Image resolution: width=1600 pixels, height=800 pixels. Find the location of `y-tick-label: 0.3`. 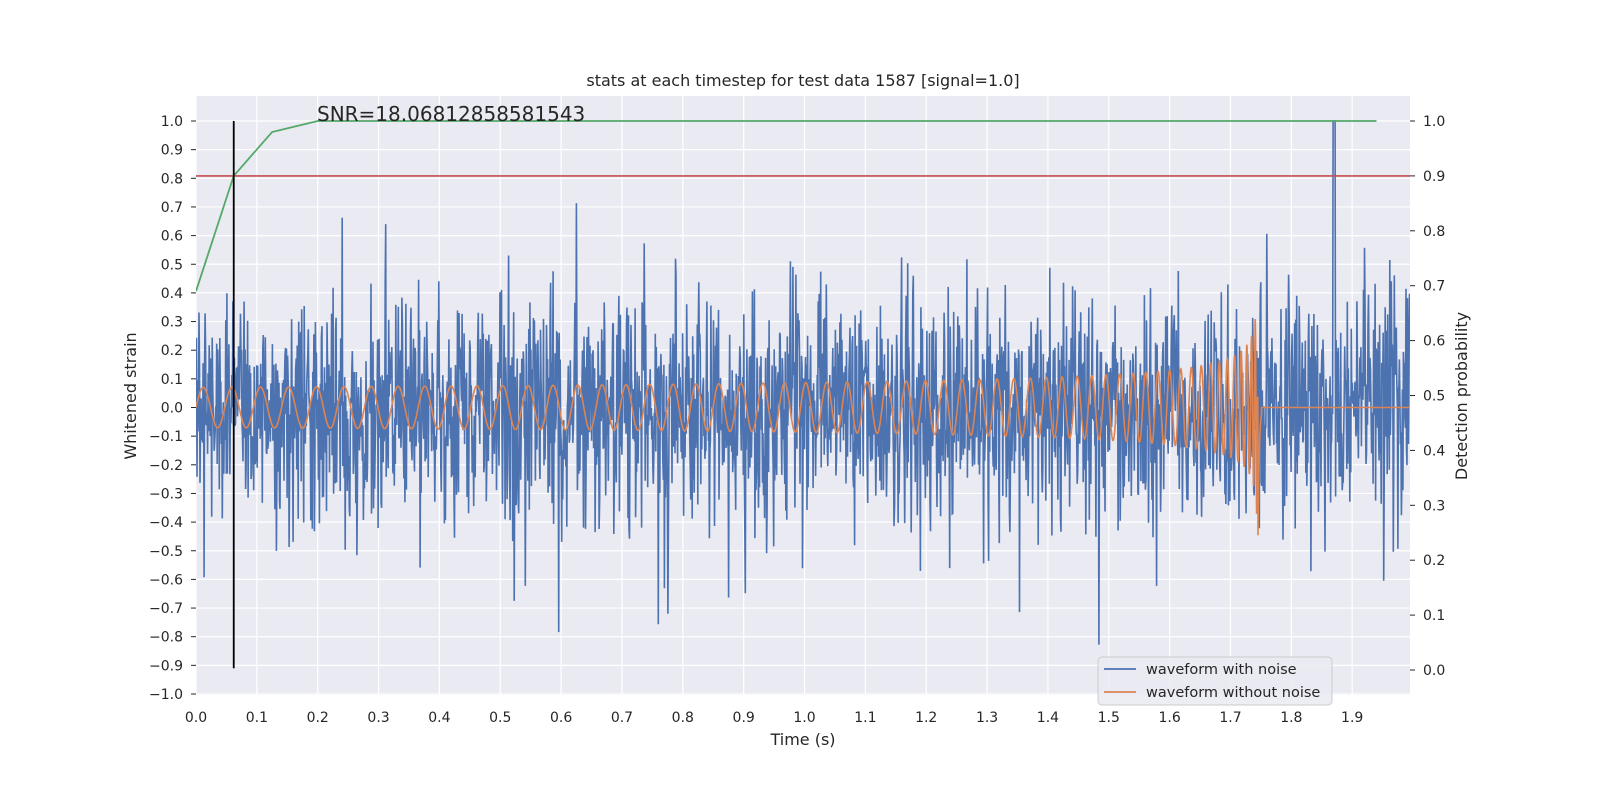

y-tick-label: 0.3 is located at coordinates (172, 323).